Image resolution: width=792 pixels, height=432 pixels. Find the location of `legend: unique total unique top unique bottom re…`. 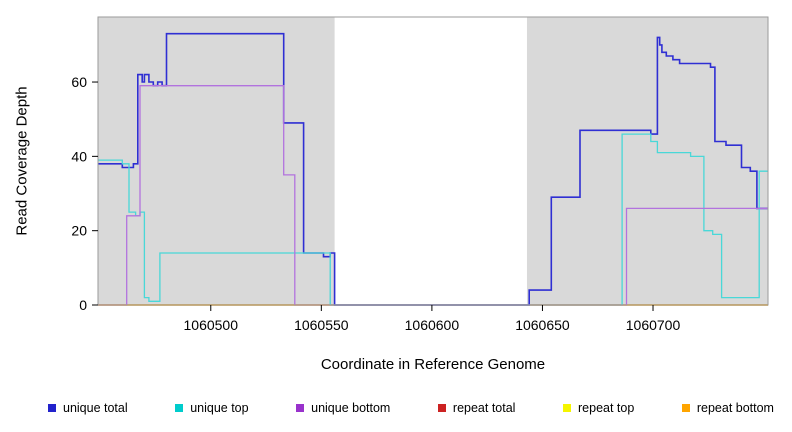

legend: unique total unique top unique bottom re… is located at coordinates (411, 408).